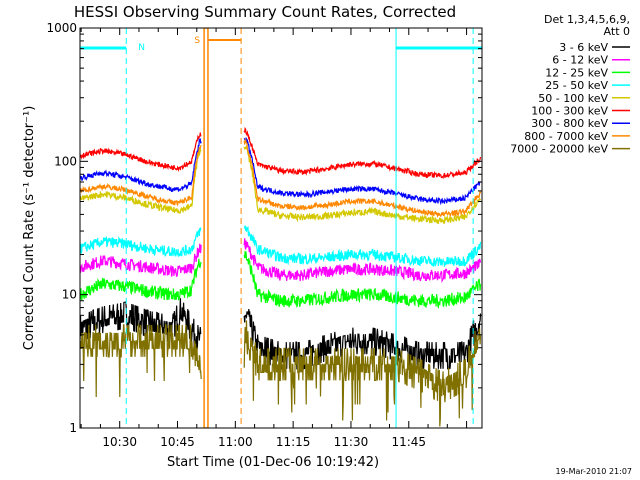  What do you see at coordinates (73, 428) in the screenshot?
I see `y-tick-label: 1` at bounding box center [73, 428].